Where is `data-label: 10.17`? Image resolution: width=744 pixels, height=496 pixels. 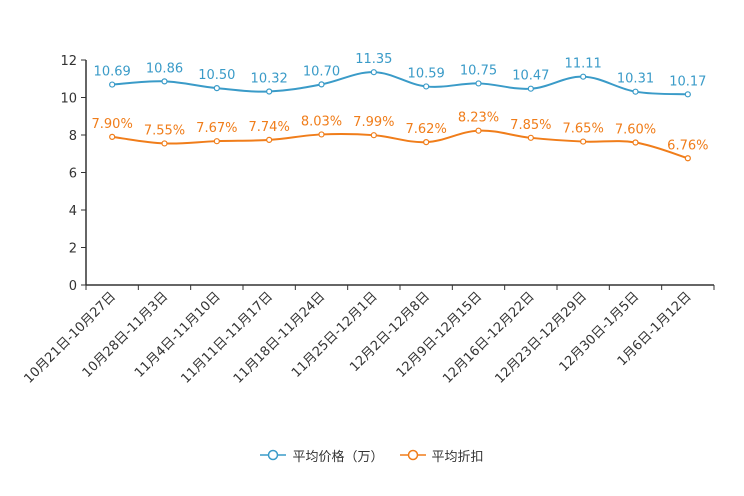
data-label: 10.17 is located at coordinates (687, 81).